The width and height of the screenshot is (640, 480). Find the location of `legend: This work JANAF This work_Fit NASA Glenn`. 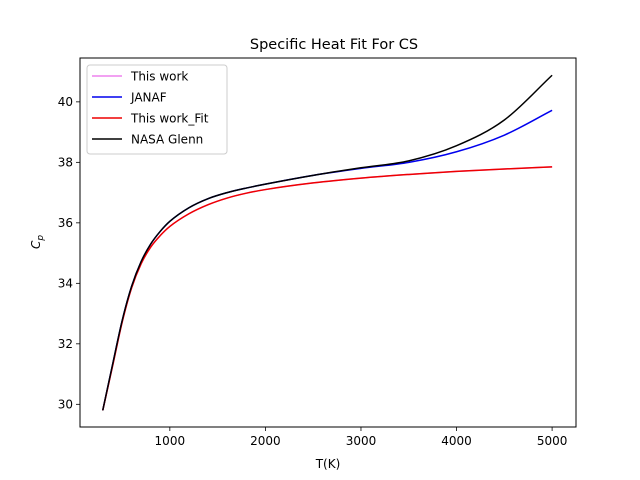

legend: This work JANAF This work_Fit NASA Glenn is located at coordinates (157, 109).